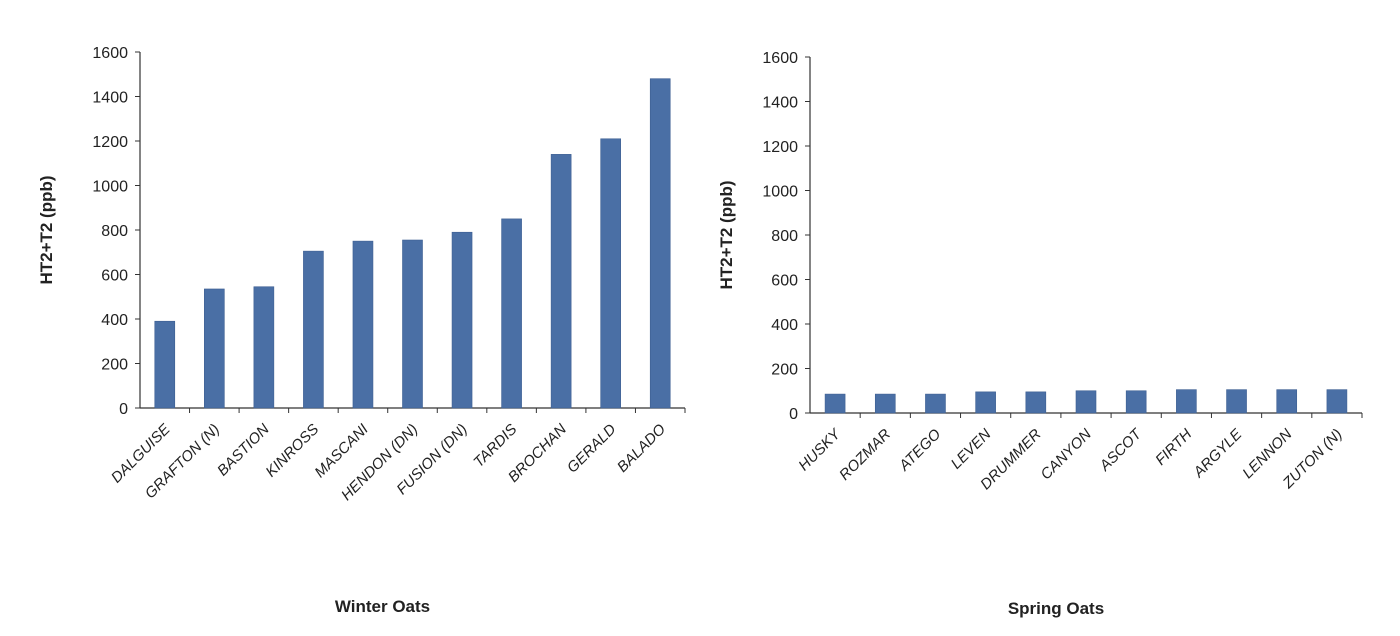 The width and height of the screenshot is (1400, 636). Describe the element at coordinates (1218, 453) in the screenshot. I see `x-tick-label: ARGYLE` at that location.